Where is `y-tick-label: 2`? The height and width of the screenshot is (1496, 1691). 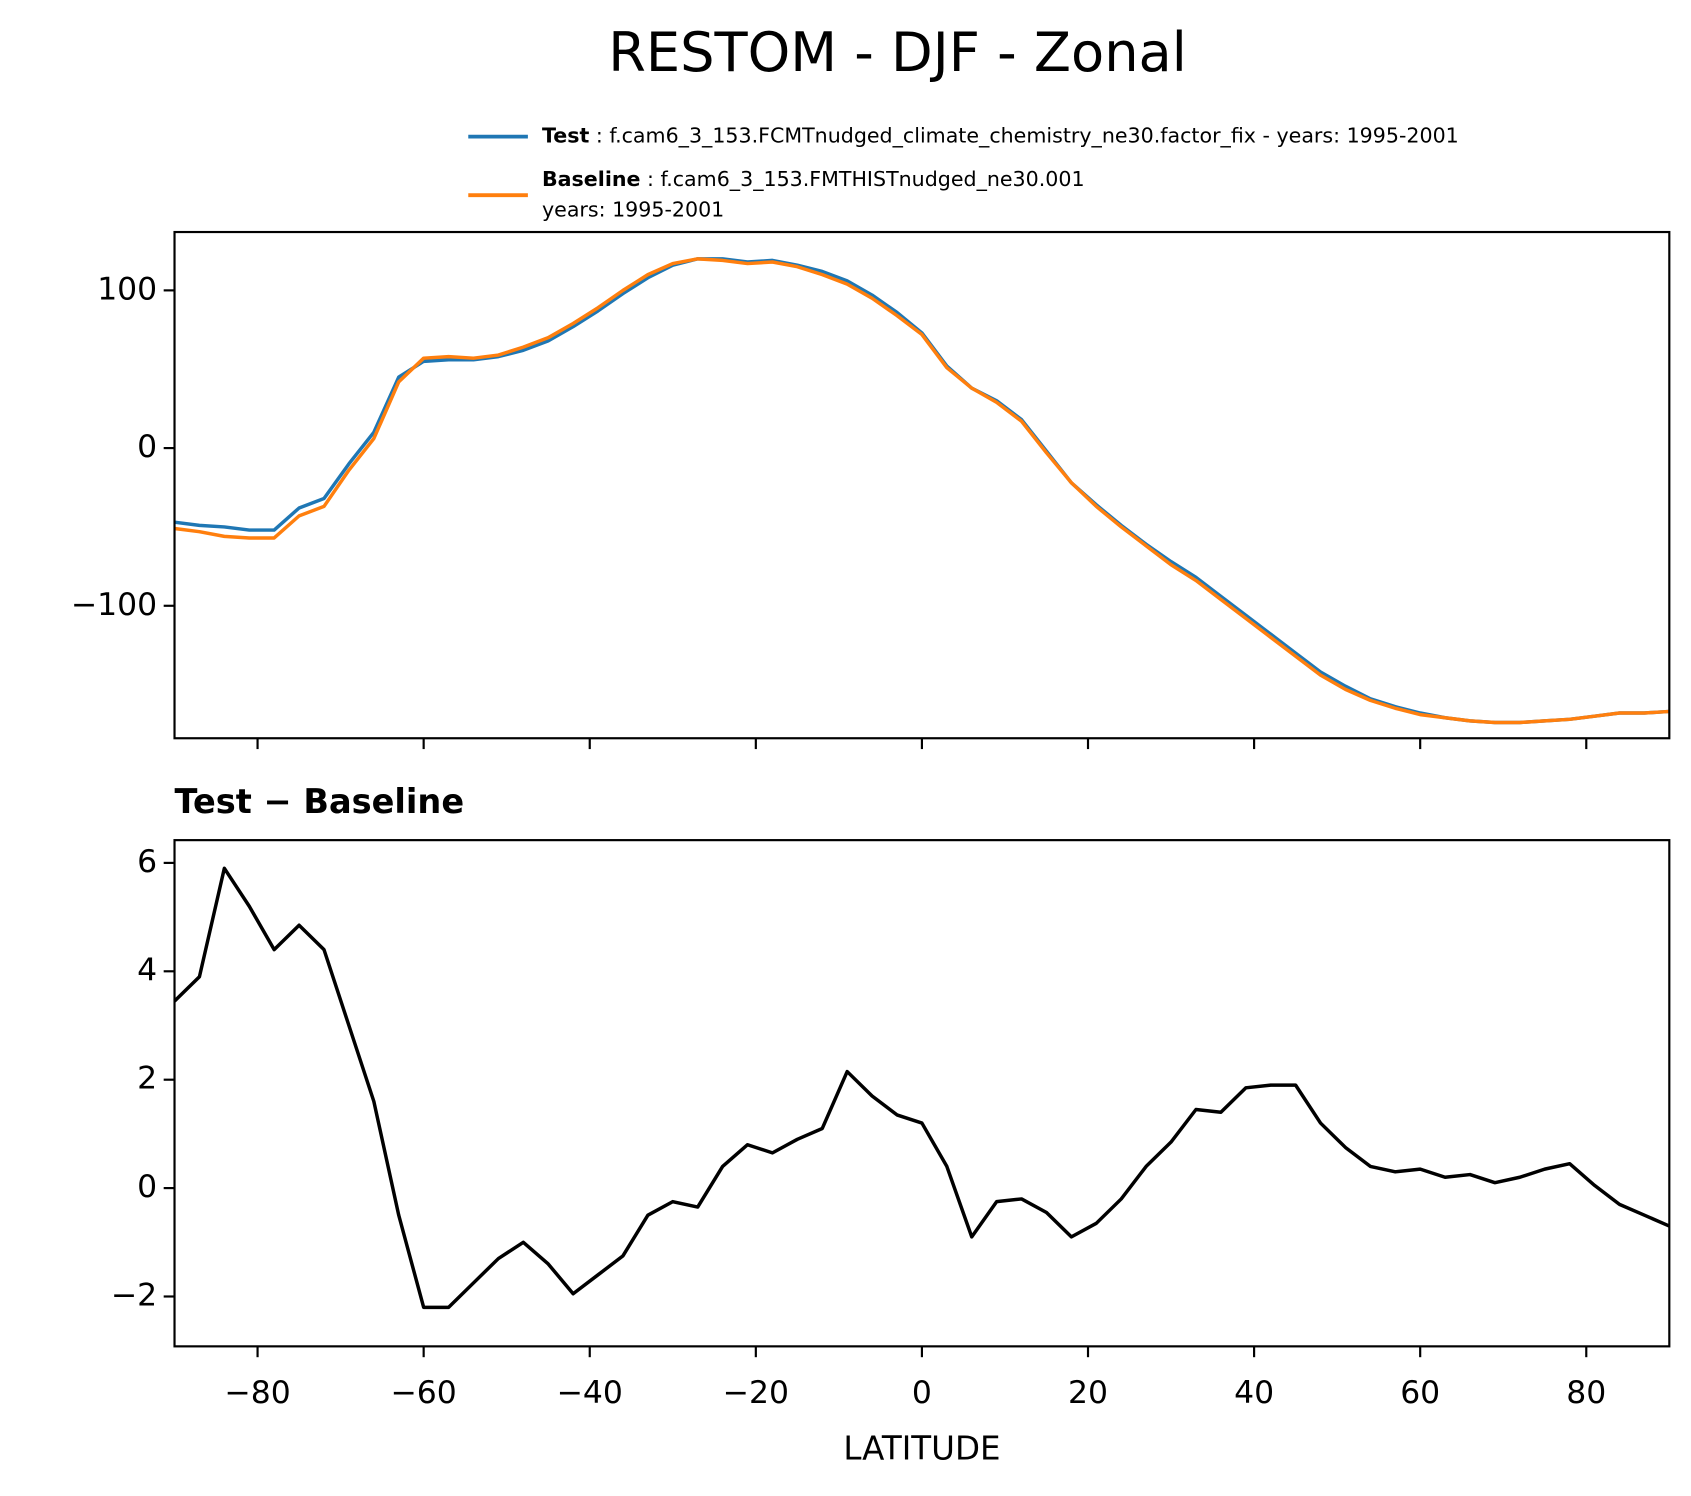 y-tick-label: 2 is located at coordinates (147, 1079).